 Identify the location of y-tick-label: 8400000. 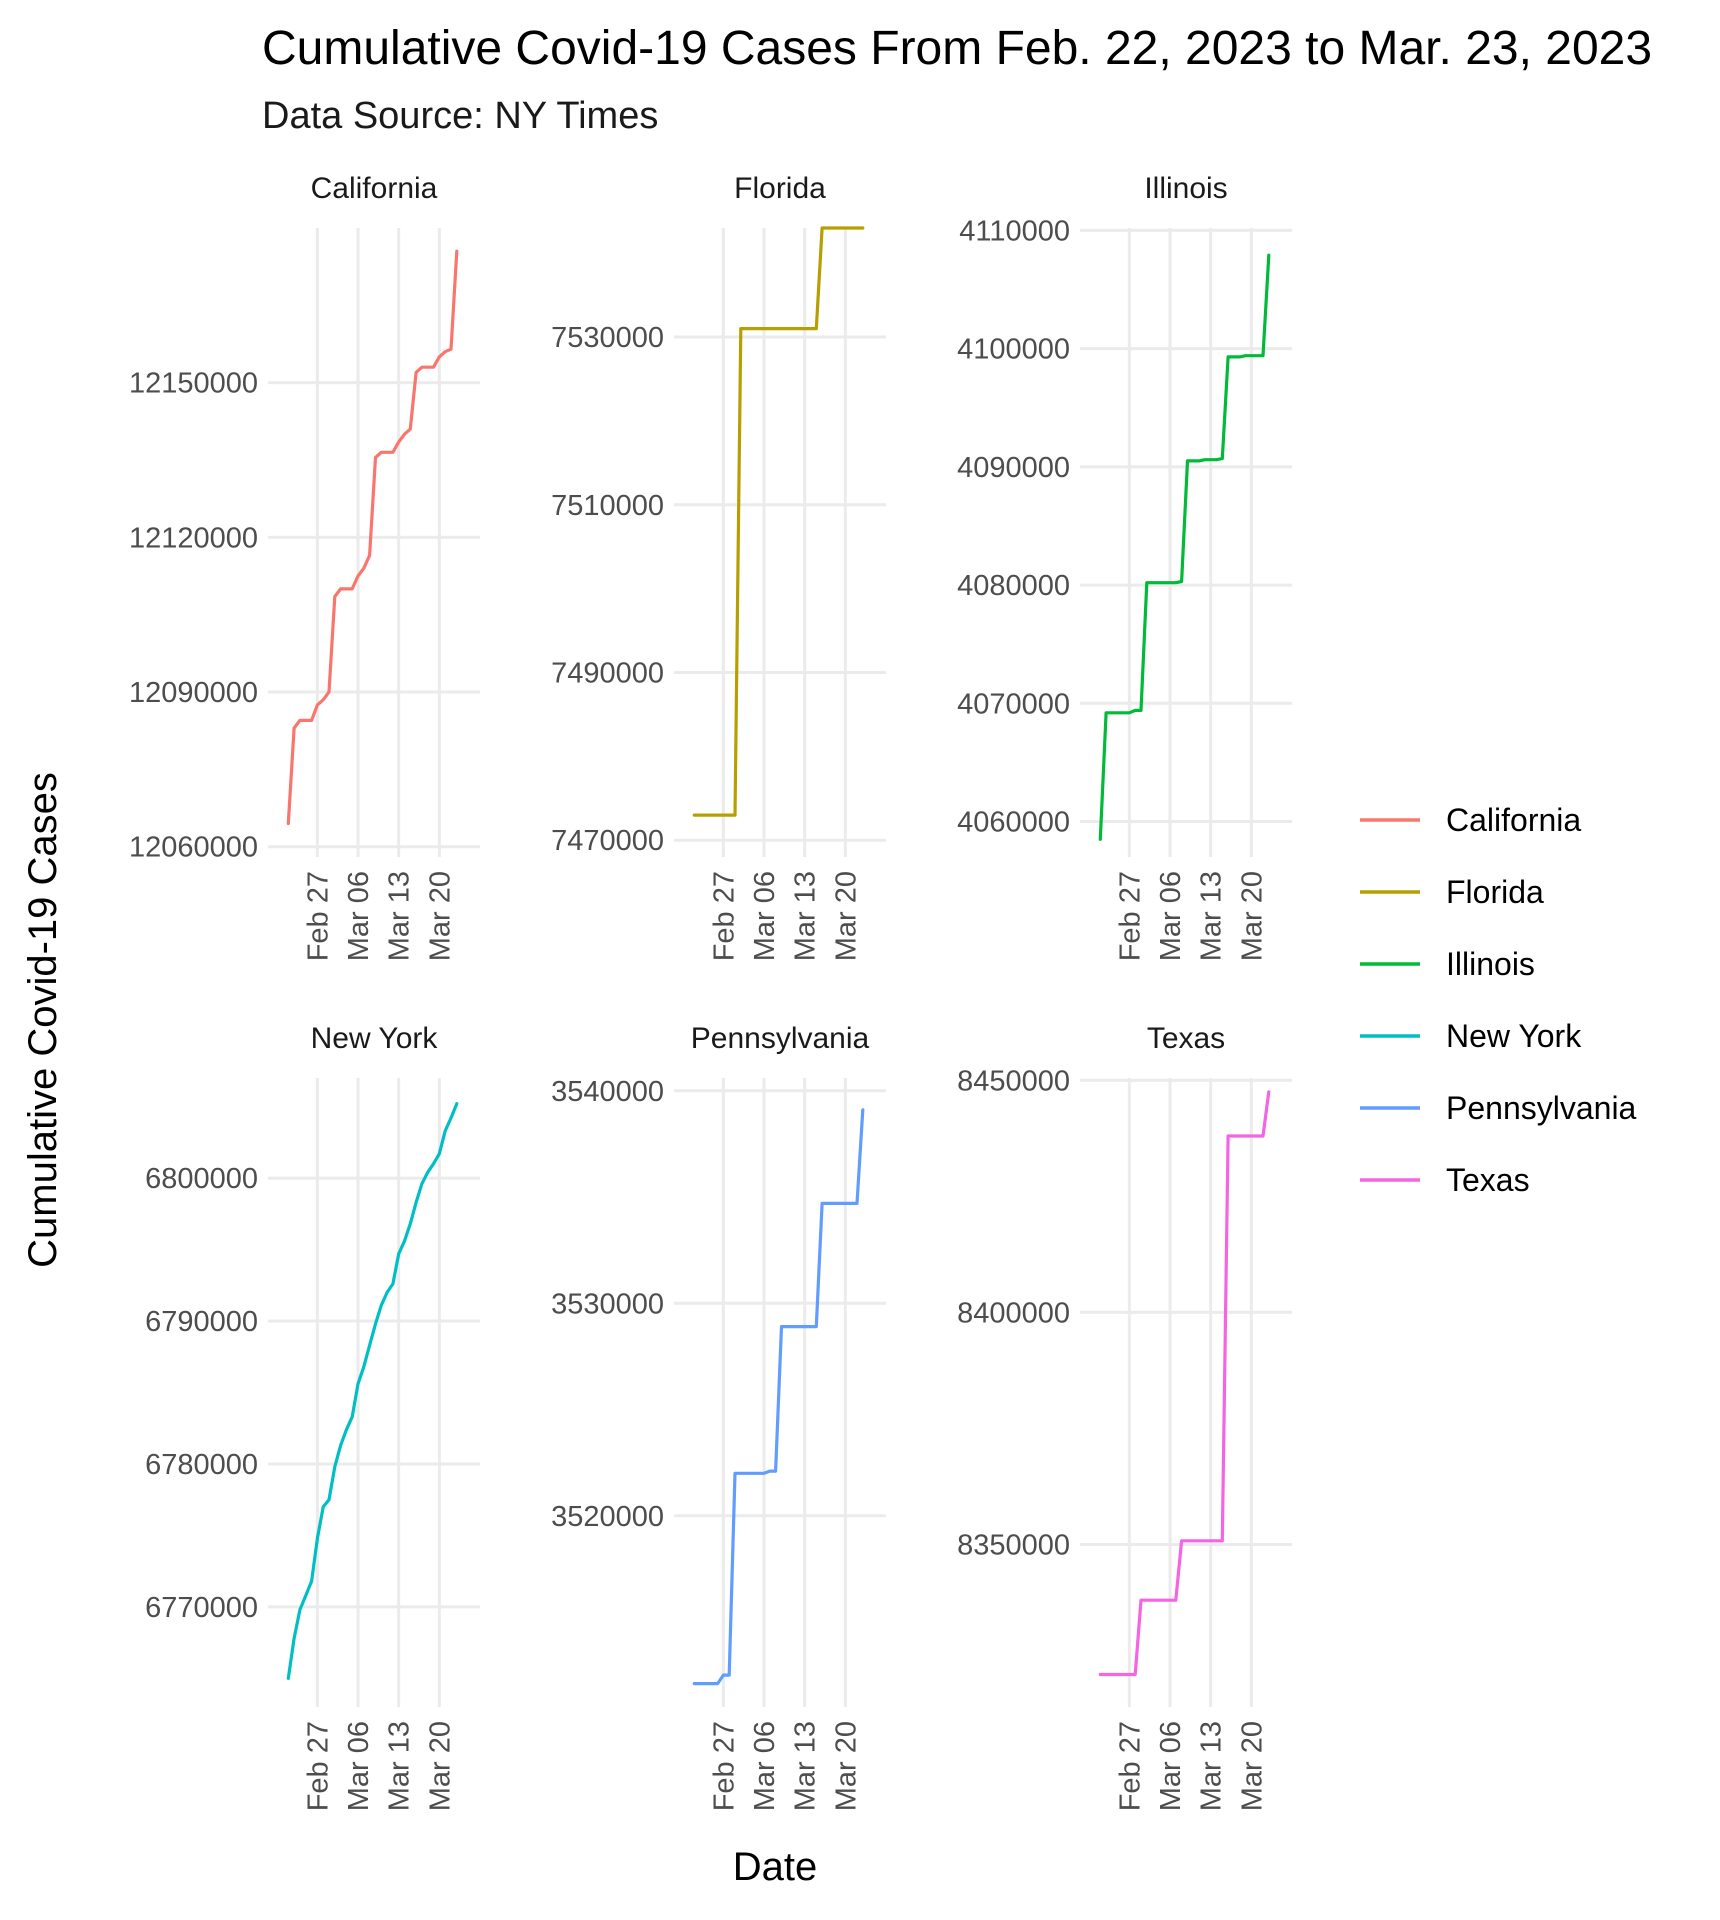
(1013, 1313).